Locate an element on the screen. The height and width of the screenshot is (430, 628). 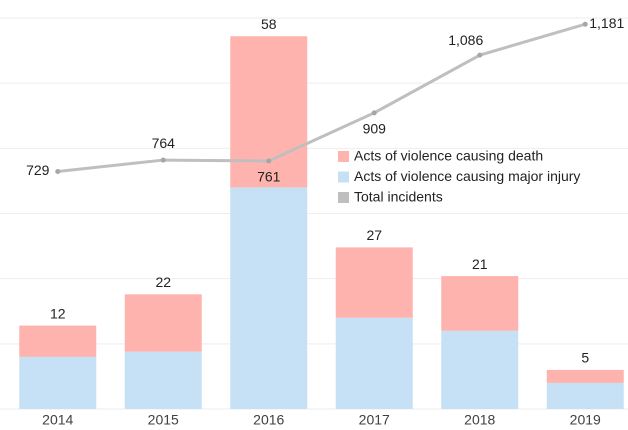
x-tick-label: 2015 is located at coordinates (163, 420).